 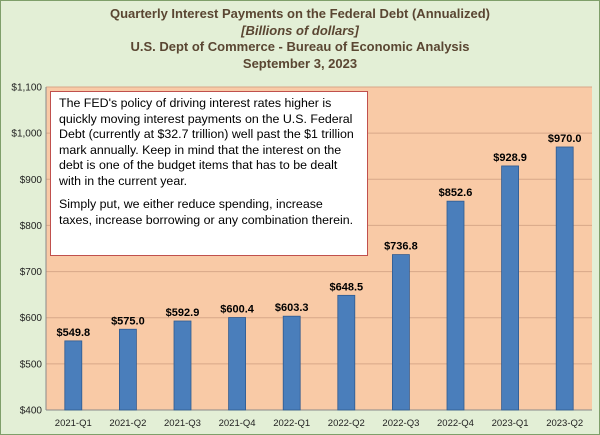 What do you see at coordinates (400, 423) in the screenshot?
I see `x-tick-label-2022-Q3: 2022-Q3` at bounding box center [400, 423].